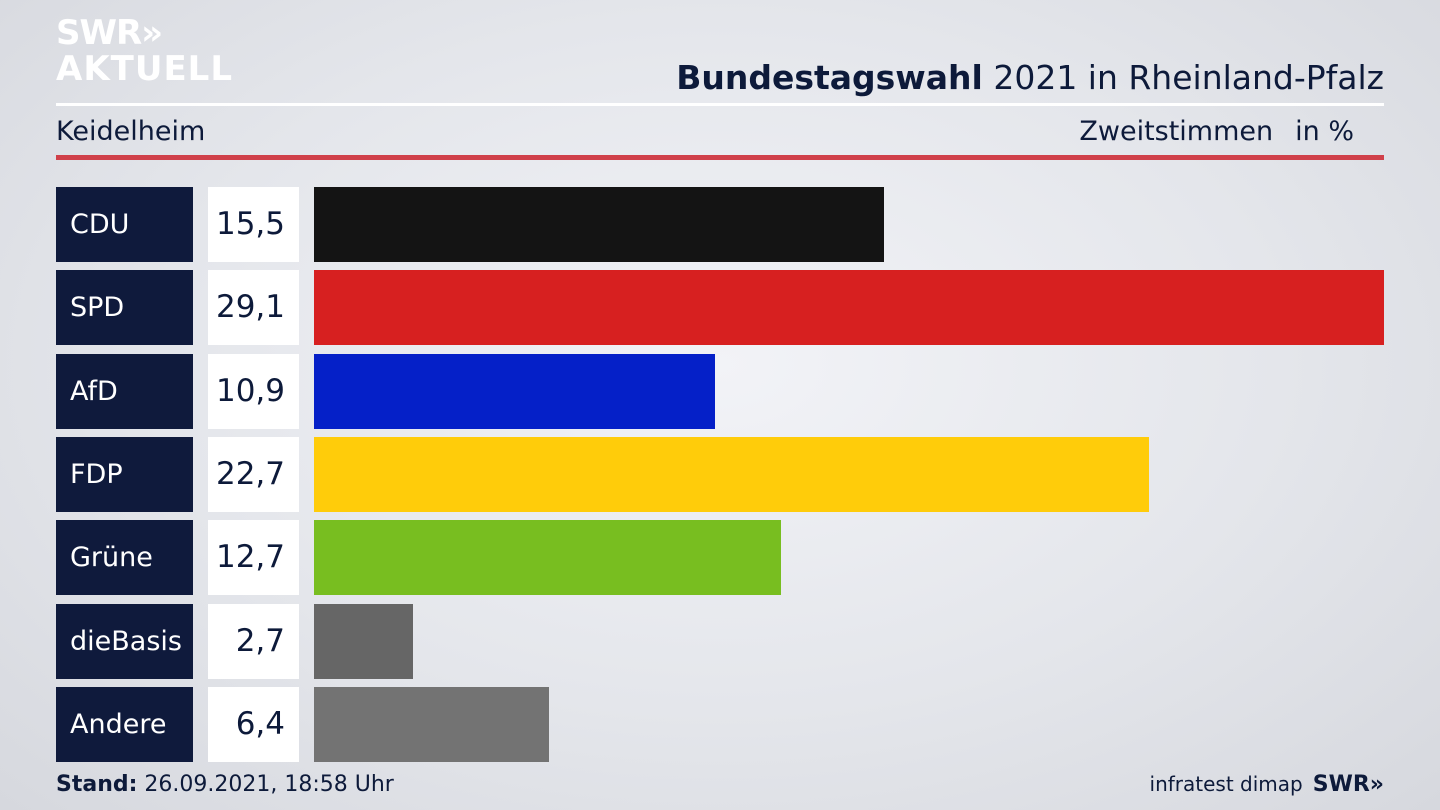 The height and width of the screenshot is (810, 1440). What do you see at coordinates (1348, 784) in the screenshot?
I see `swr-footer-logo: SWR»` at bounding box center [1348, 784].